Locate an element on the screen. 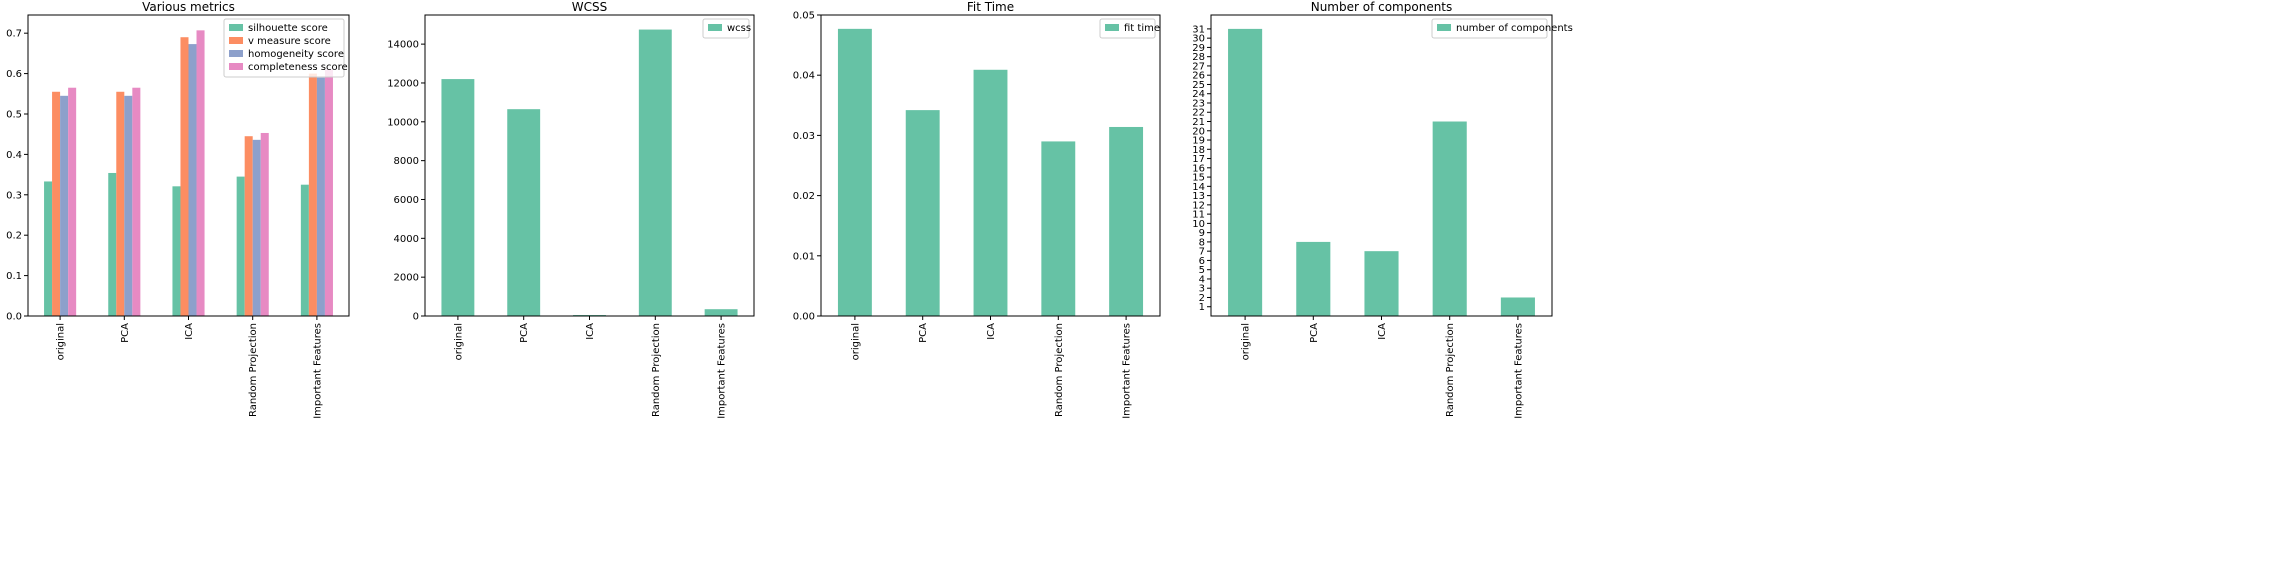  y-tick-label: 6000 is located at coordinates (406, 200).